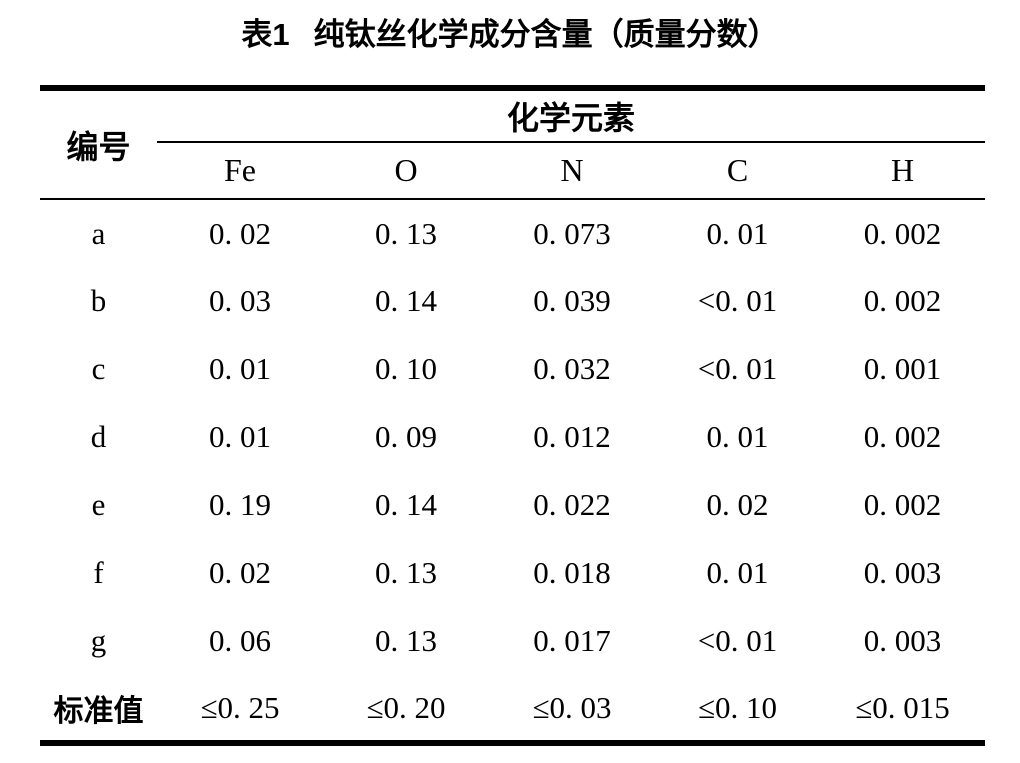  What do you see at coordinates (240, 300) in the screenshot?
I see `cell-fe: 0. 03` at bounding box center [240, 300].